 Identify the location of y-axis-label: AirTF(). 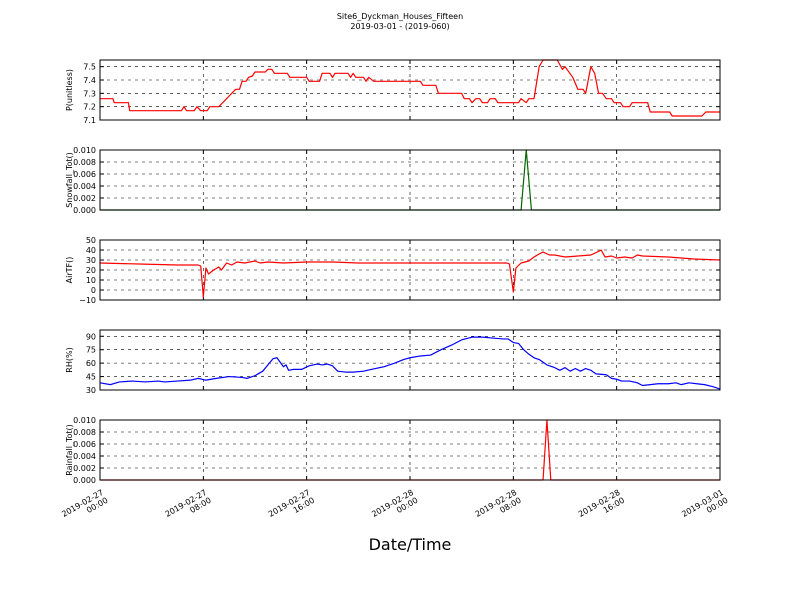
(69, 270).